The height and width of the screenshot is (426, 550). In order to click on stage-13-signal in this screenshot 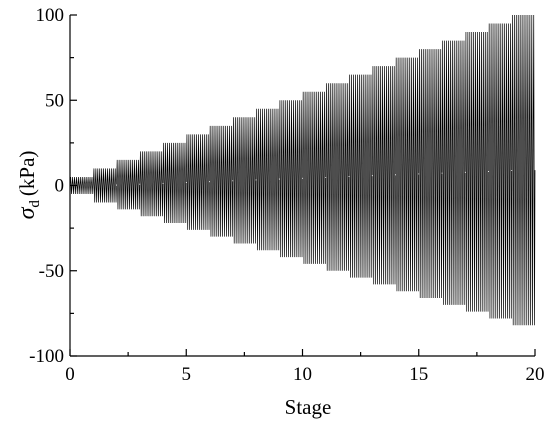, I will do `click(383, 175)`.